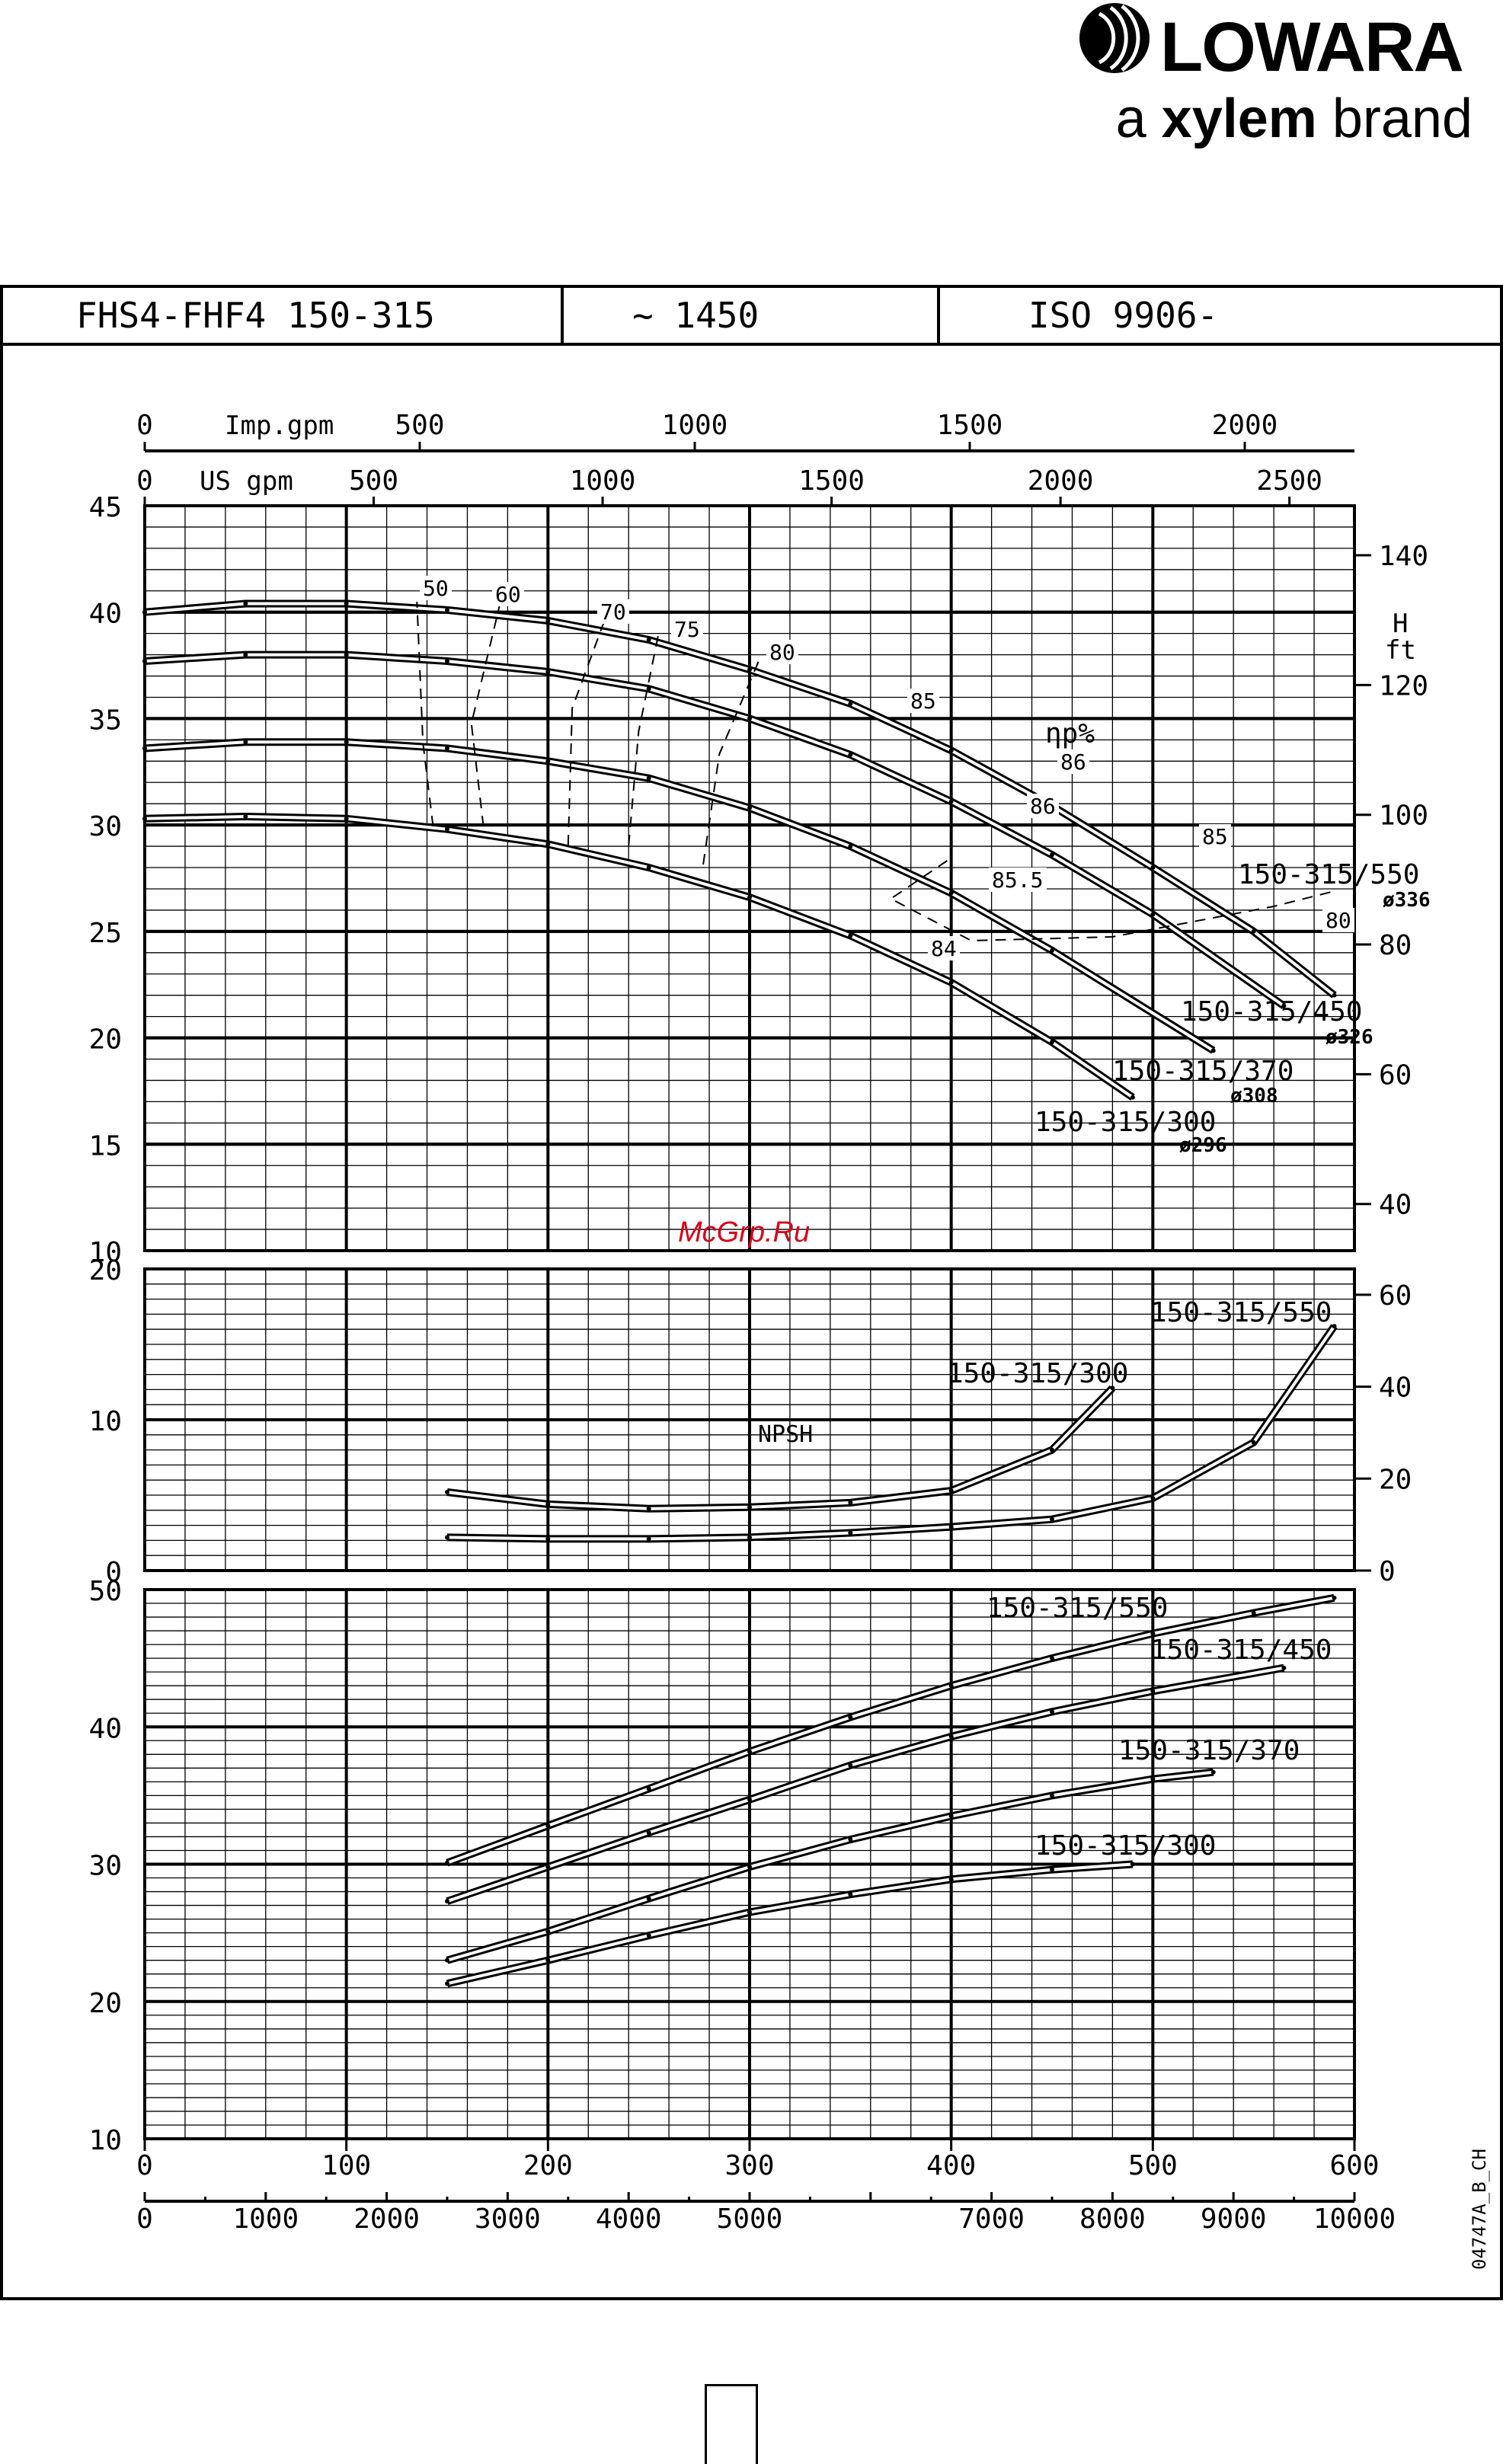  What do you see at coordinates (1387, 1571) in the screenshot?
I see `npsh-ft-tick: 0` at bounding box center [1387, 1571].